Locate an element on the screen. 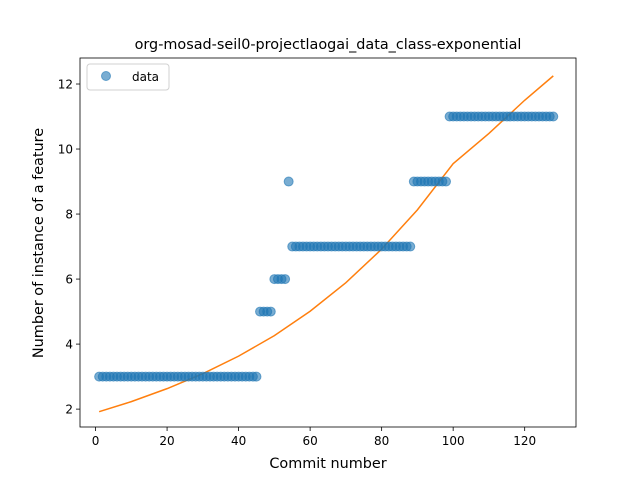 The image size is (640, 484). x-tick-label: 40 is located at coordinates (238, 441).